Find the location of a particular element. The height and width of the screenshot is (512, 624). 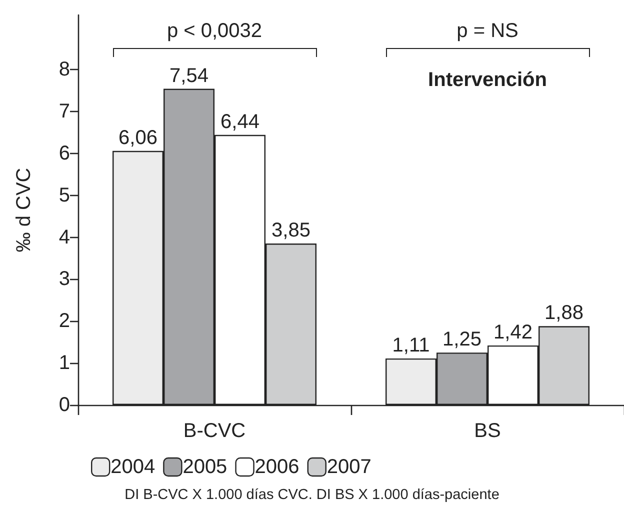

annotation: Intervención is located at coordinates (487, 80).